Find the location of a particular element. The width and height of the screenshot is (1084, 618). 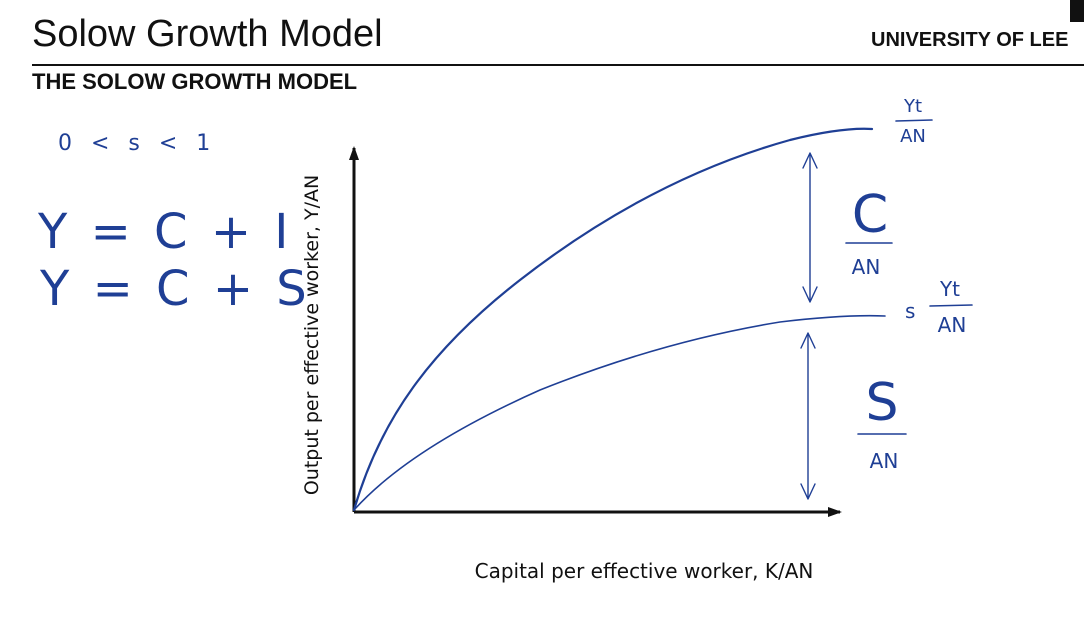

equation-income-saving: Y = C + S is located at coordinates (175, 289).